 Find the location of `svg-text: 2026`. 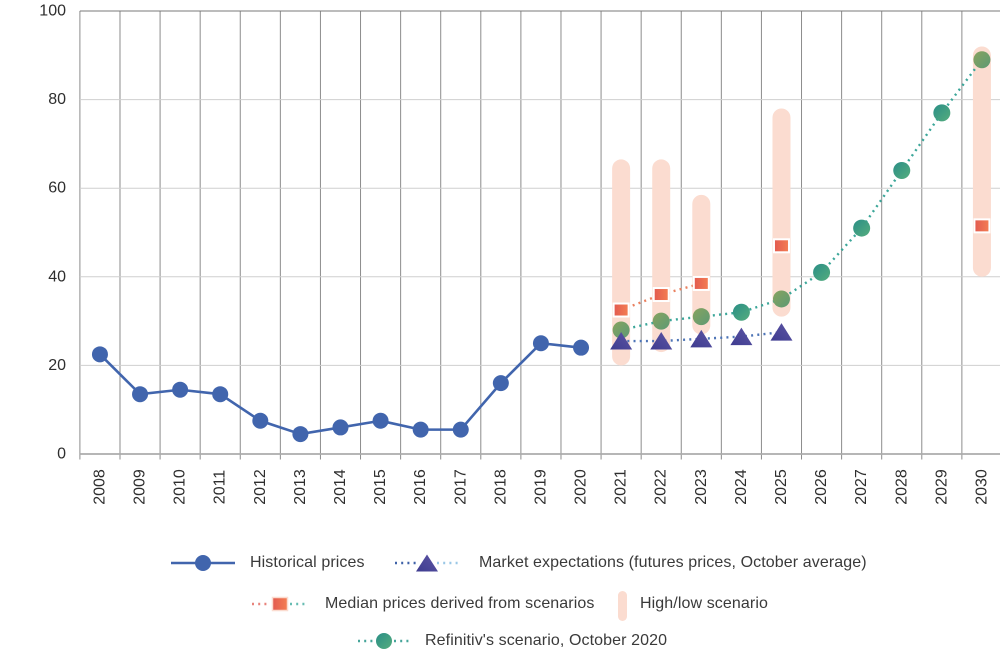

svg-text: 2026 is located at coordinates (821, 487).